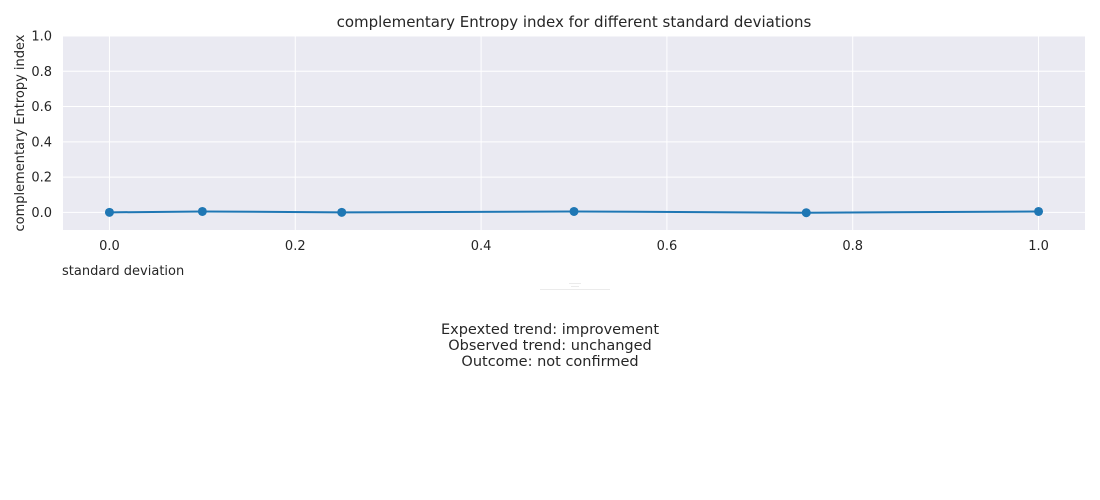  What do you see at coordinates (667, 246) in the screenshot?
I see `x-tick-label: 0.6` at bounding box center [667, 246].